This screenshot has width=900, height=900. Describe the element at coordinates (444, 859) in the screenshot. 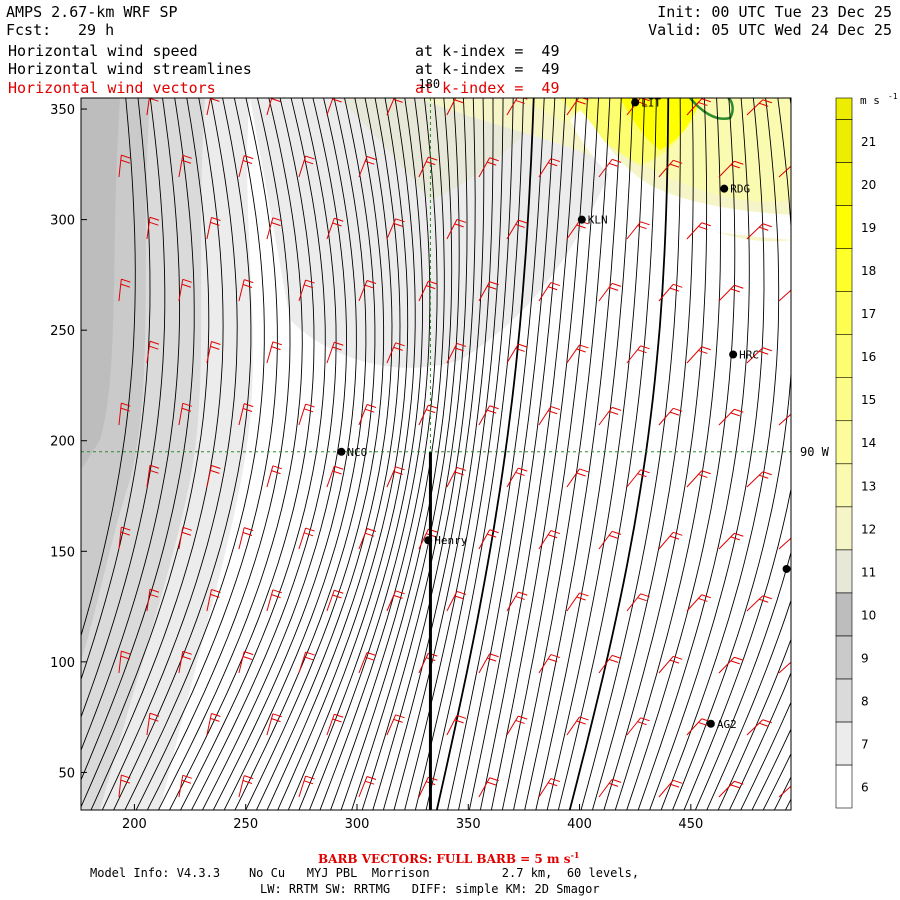

I see `barb-legend-text: BARB VECTORS: FULL BARB = 5 m s` at that location.